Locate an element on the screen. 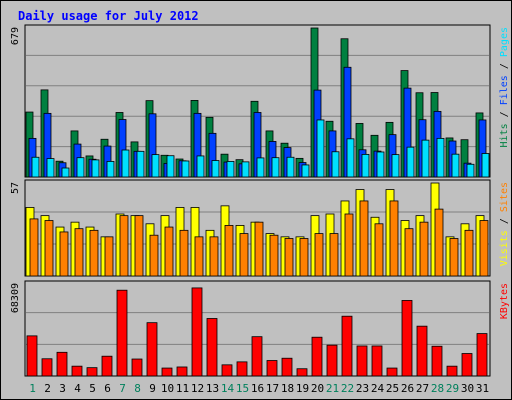  day-label: 29 is located at coordinates (452, 388).